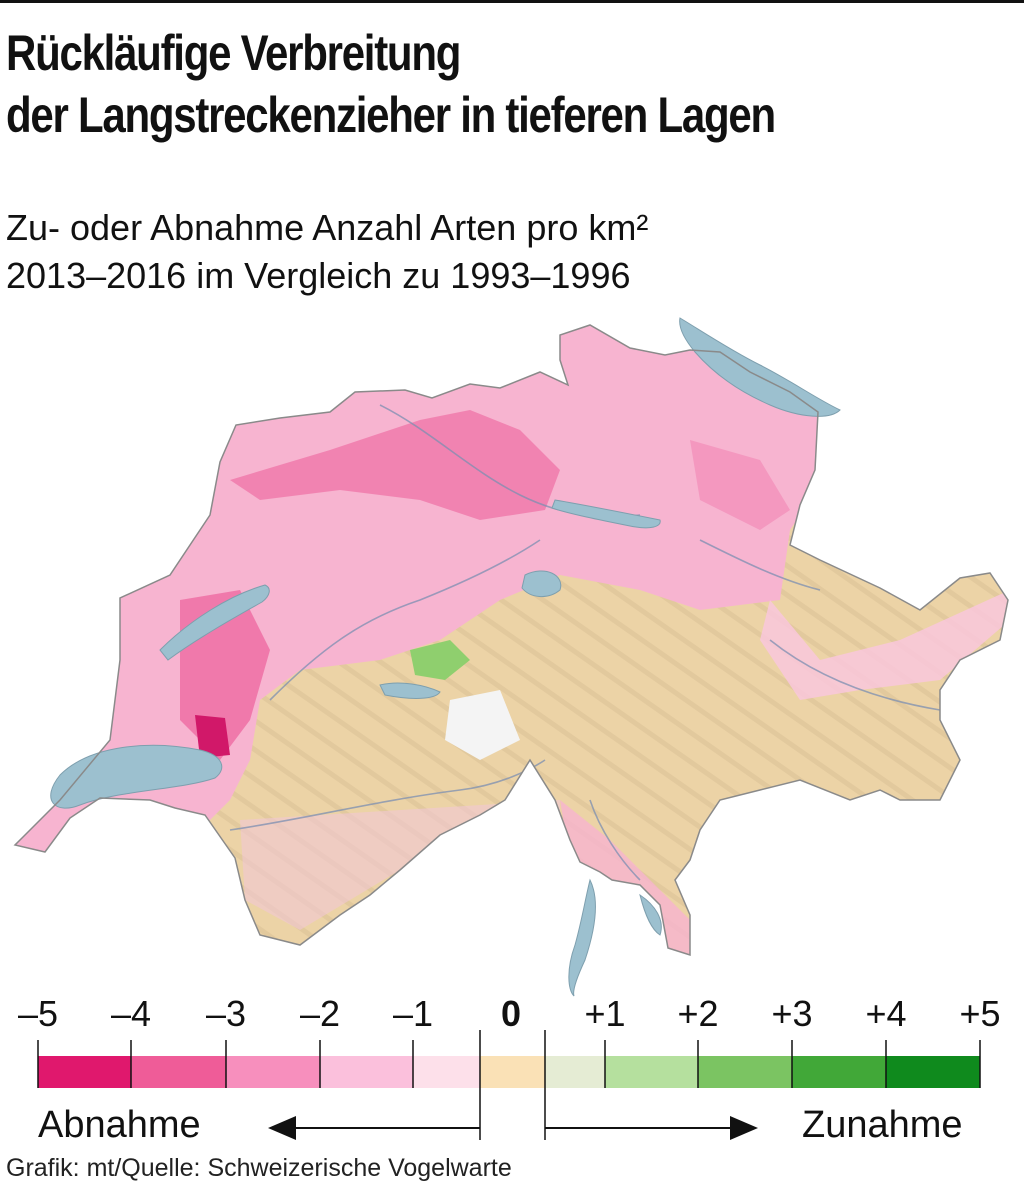 The image size is (1024, 1190). I want to click on jura-strong-decrease, so click(395, 465).